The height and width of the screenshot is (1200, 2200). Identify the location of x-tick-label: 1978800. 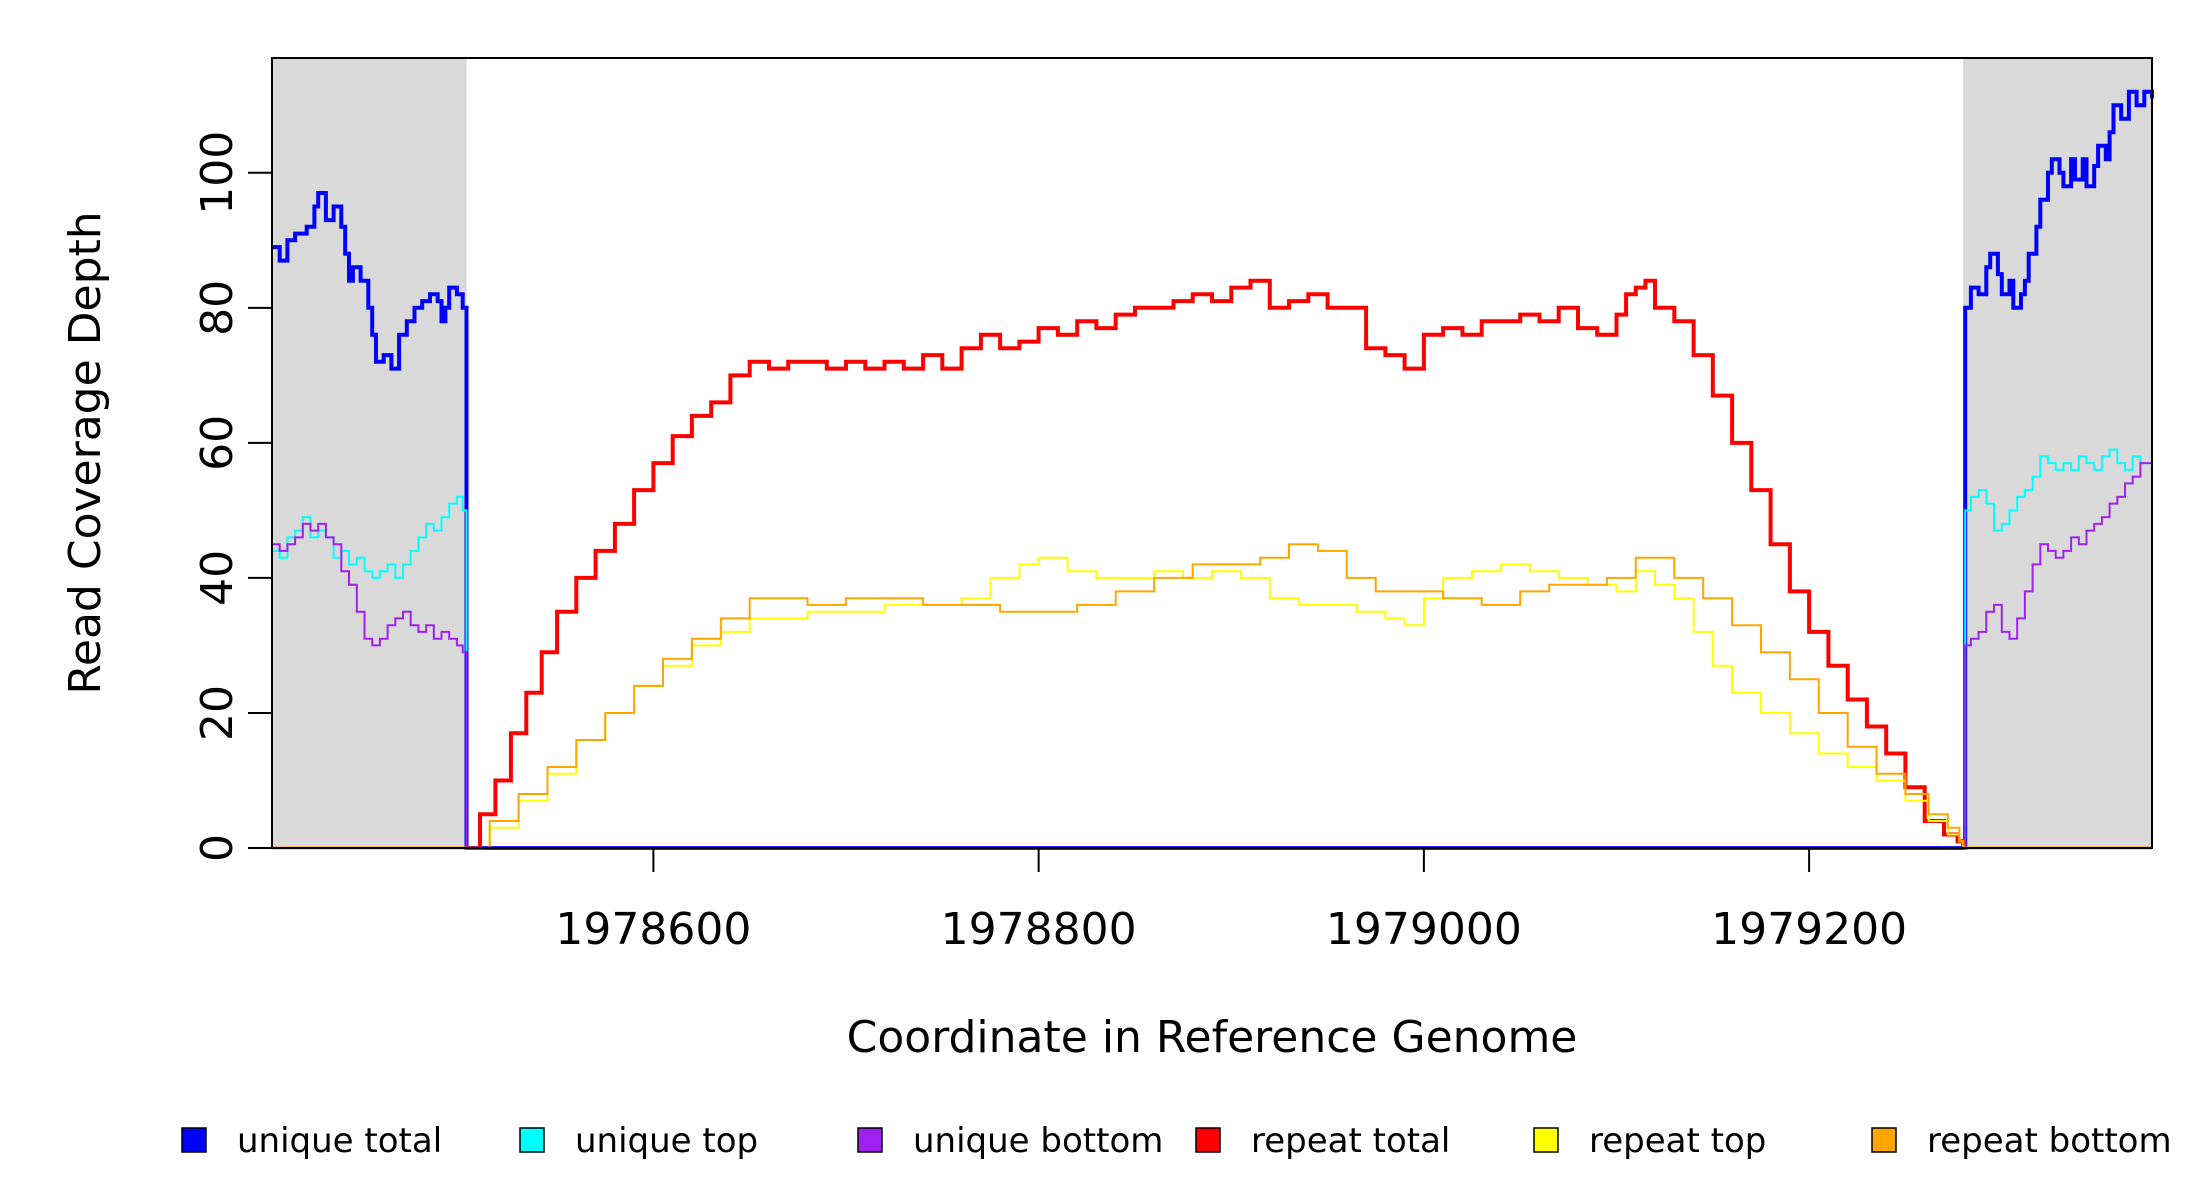
(1039, 929).